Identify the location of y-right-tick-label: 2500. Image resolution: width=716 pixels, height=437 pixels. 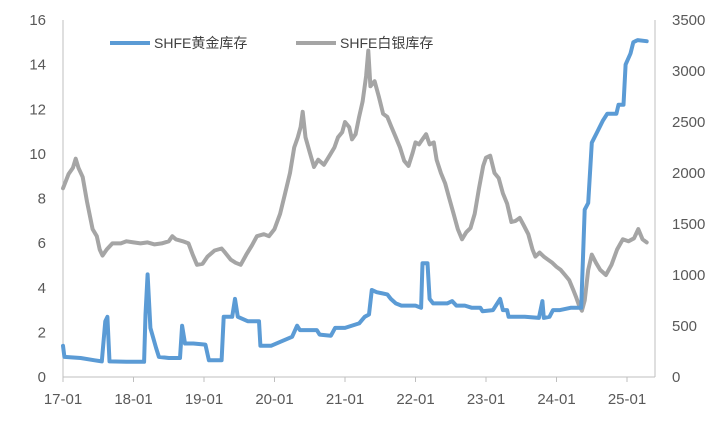
(688, 122).